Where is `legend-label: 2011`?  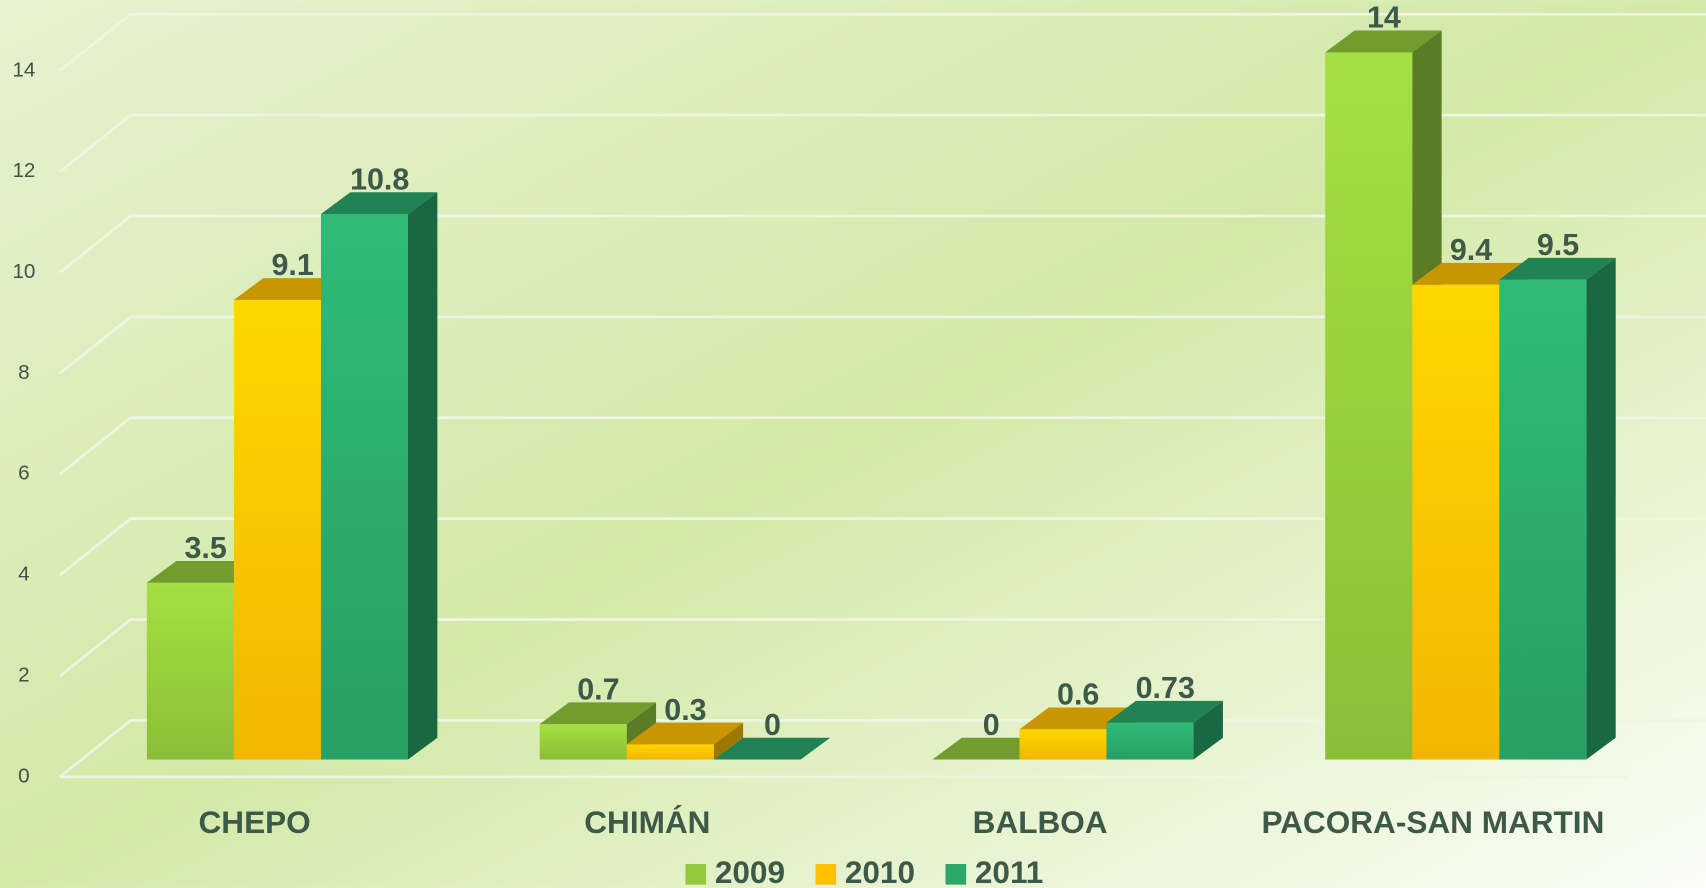
legend-label: 2011 is located at coordinates (1009, 871).